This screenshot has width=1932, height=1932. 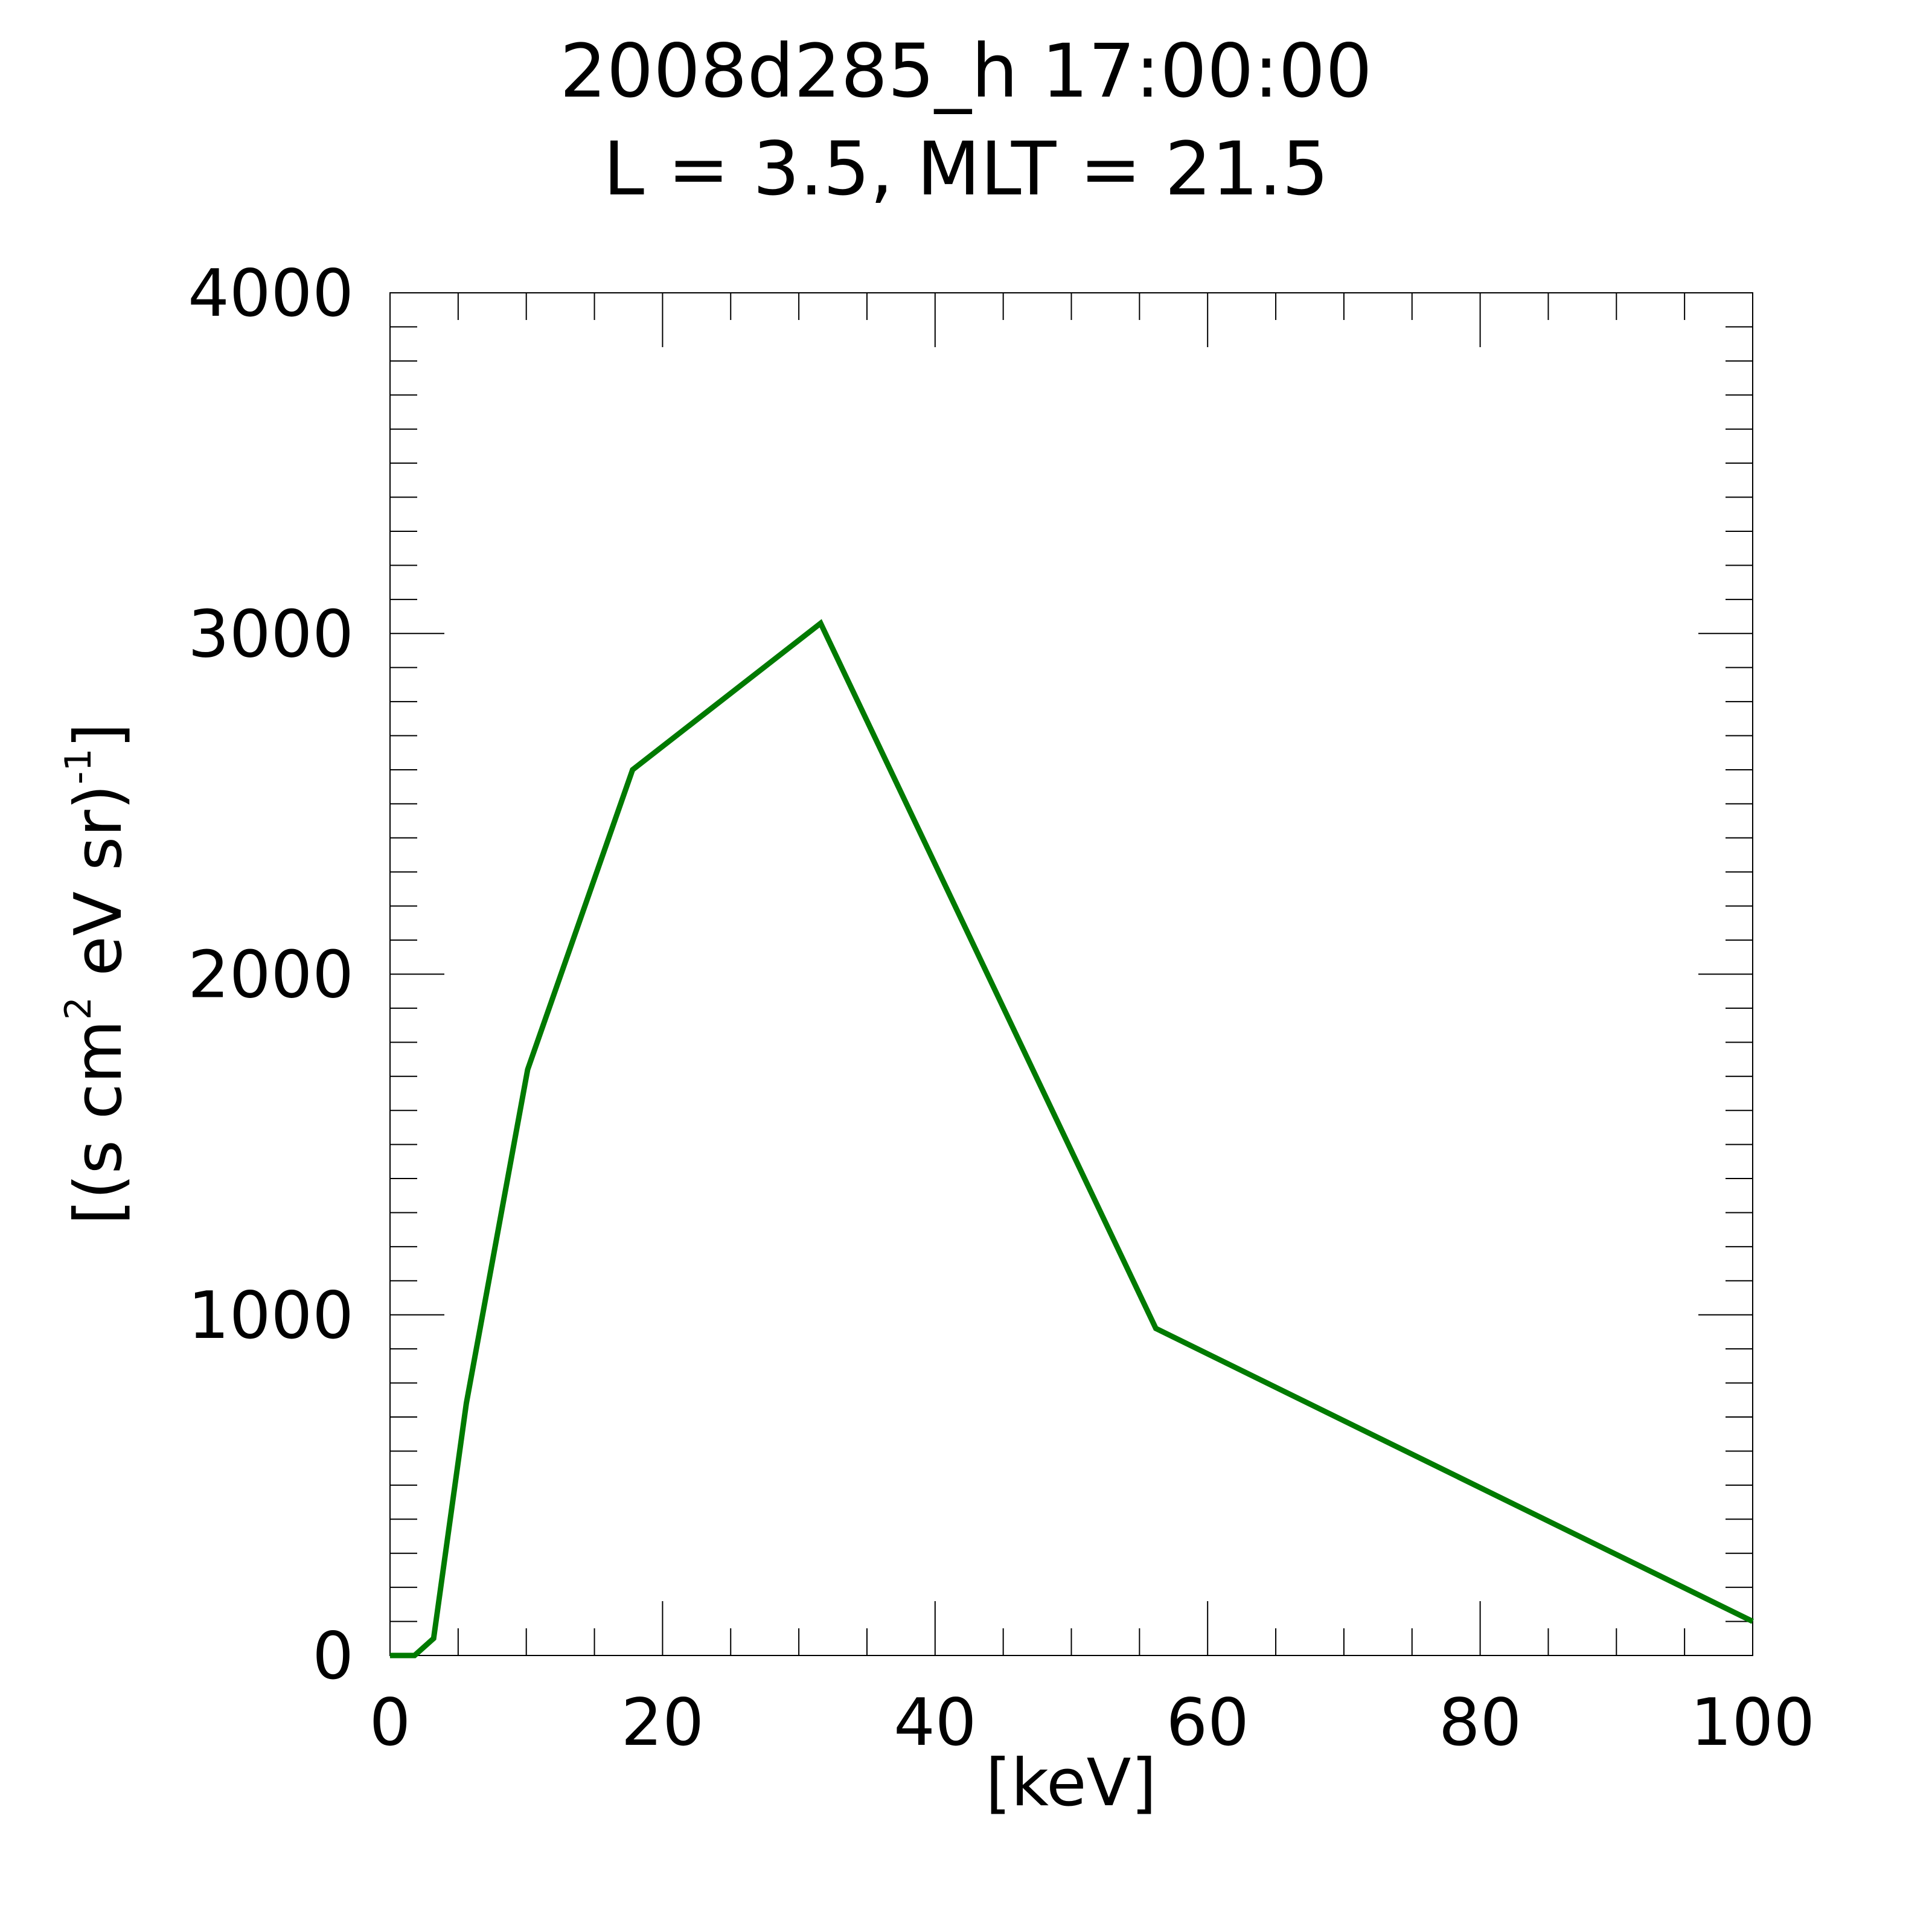 I want to click on x-tick-label: 40, so click(x=935, y=1723).